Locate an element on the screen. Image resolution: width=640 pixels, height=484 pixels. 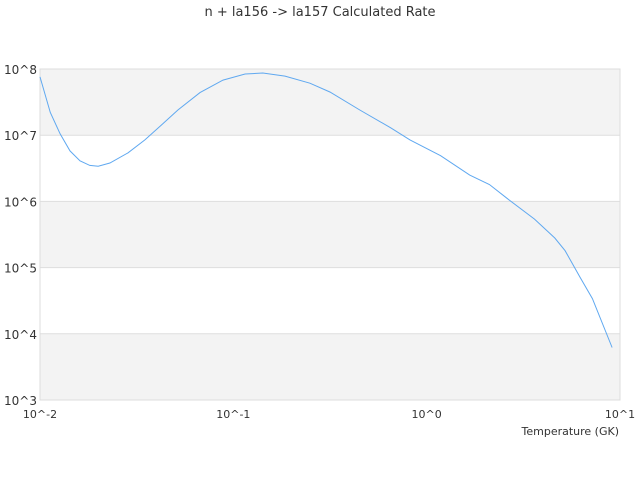
y-tick-label: 10^4 is located at coordinates (20, 335).